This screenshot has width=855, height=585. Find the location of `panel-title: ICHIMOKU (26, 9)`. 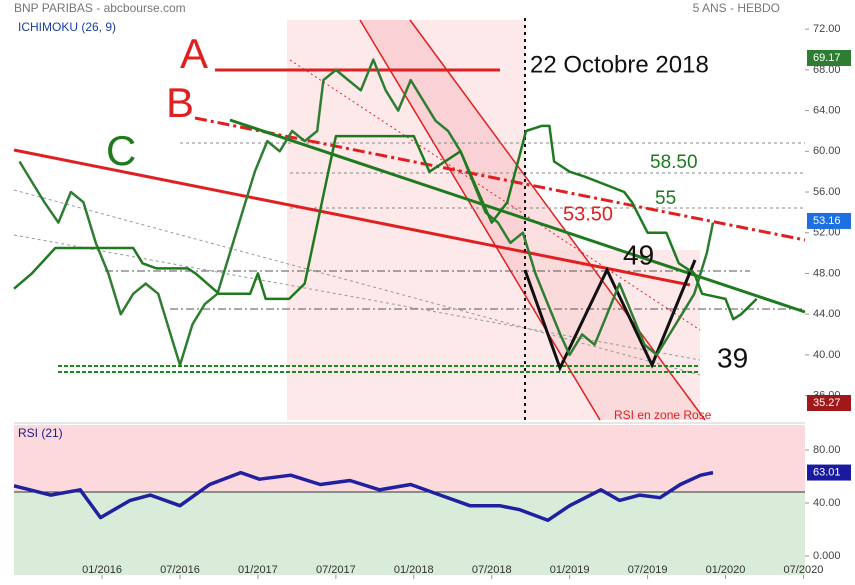

panel-title: ICHIMOKU (26, 9) is located at coordinates (67, 27).